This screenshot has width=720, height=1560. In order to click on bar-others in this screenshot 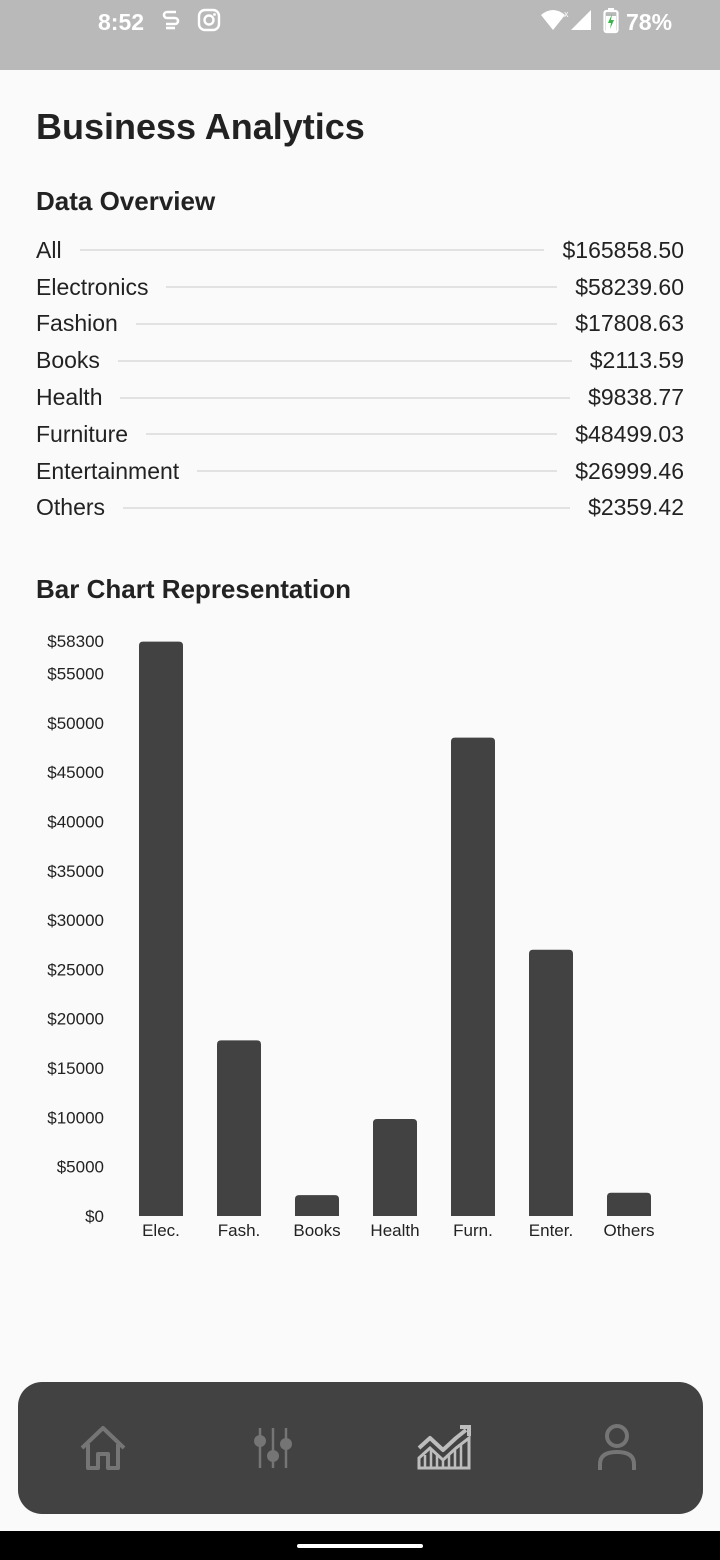, I will do `click(629, 1204)`.